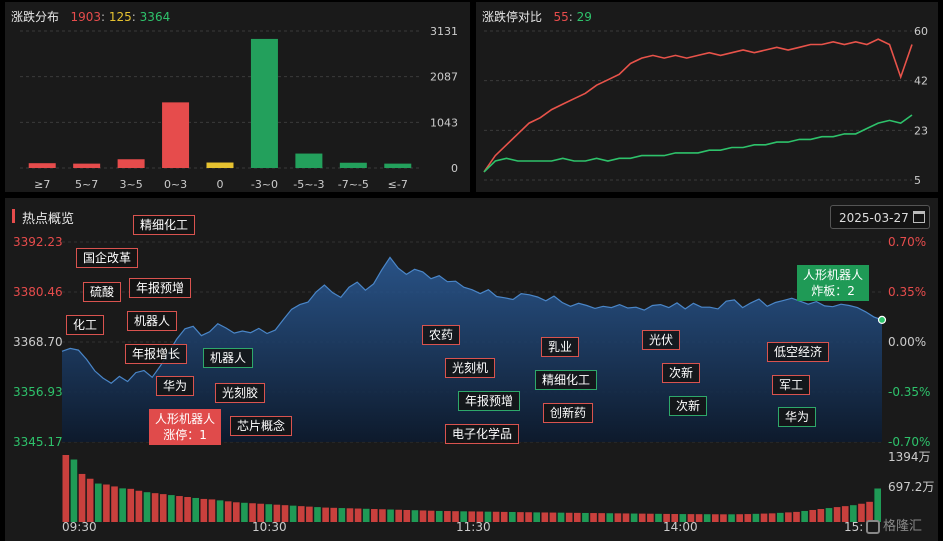 This screenshot has height=541, width=943. I want to click on hot-right-tick: 0.35%, so click(907, 292).